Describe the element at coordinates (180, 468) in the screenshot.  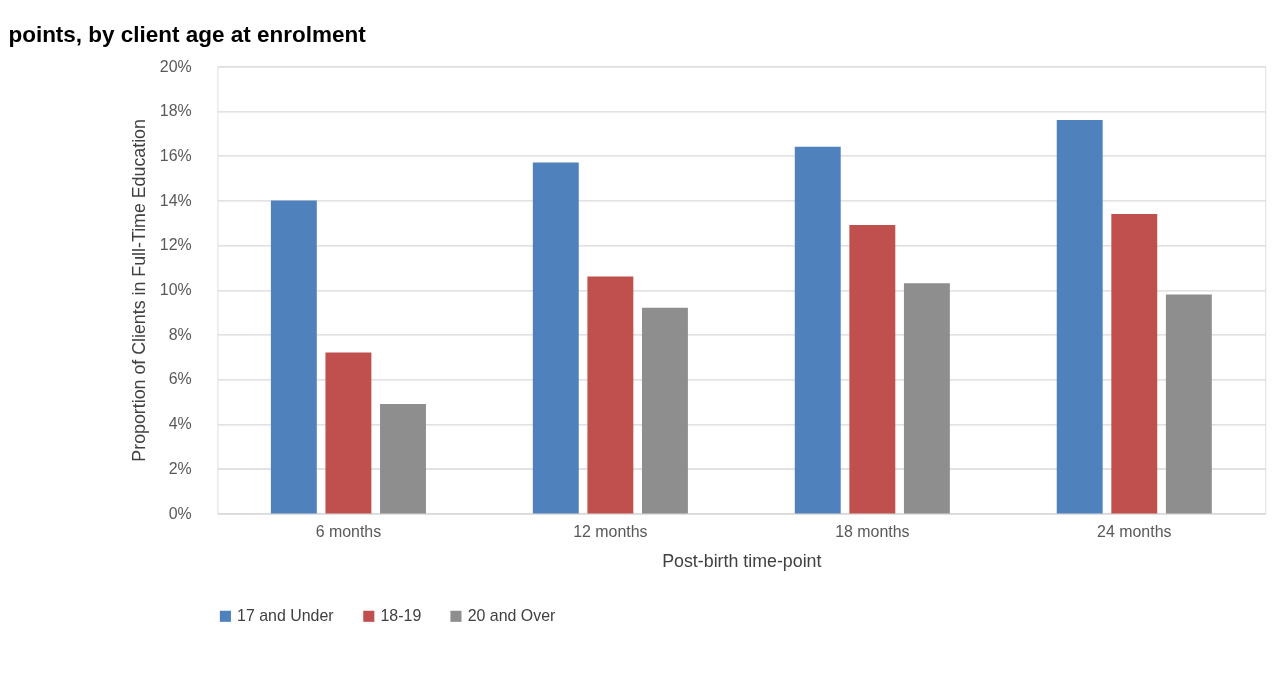
I see `y-tick-label: 2%` at that location.